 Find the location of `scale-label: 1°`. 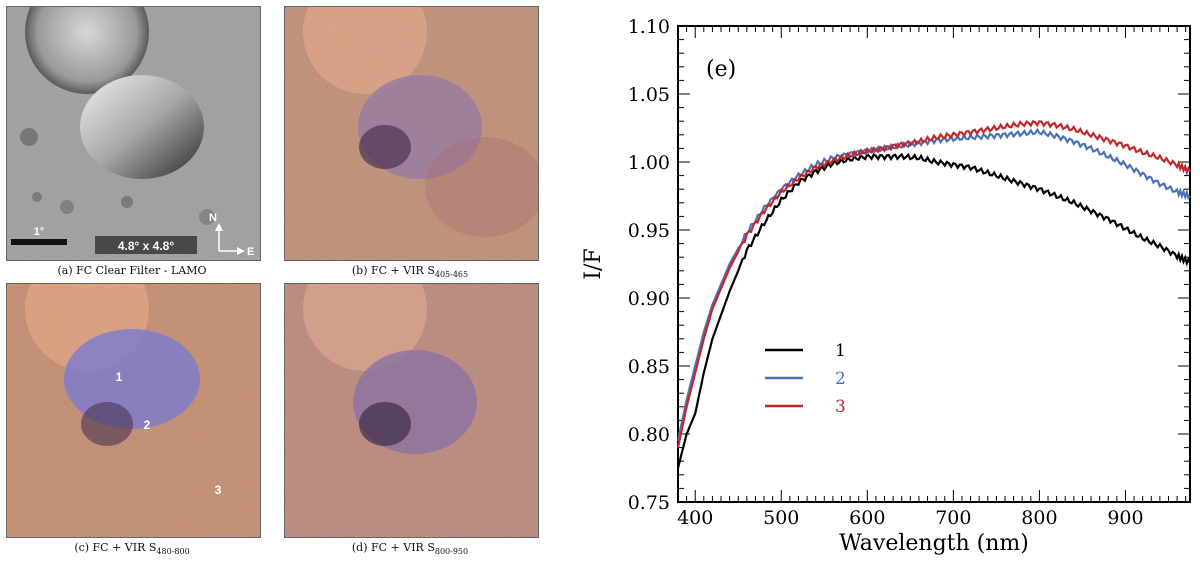

scale-label: 1° is located at coordinates (39, 232).